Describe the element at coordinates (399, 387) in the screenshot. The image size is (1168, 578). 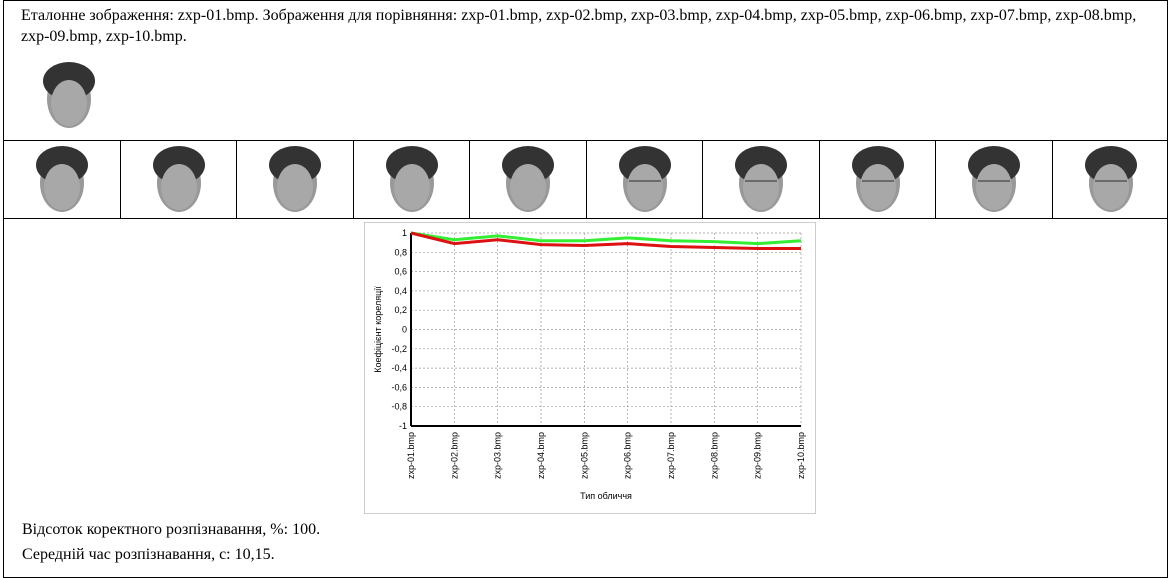
I see `y-tick-label: -0,6` at that location.